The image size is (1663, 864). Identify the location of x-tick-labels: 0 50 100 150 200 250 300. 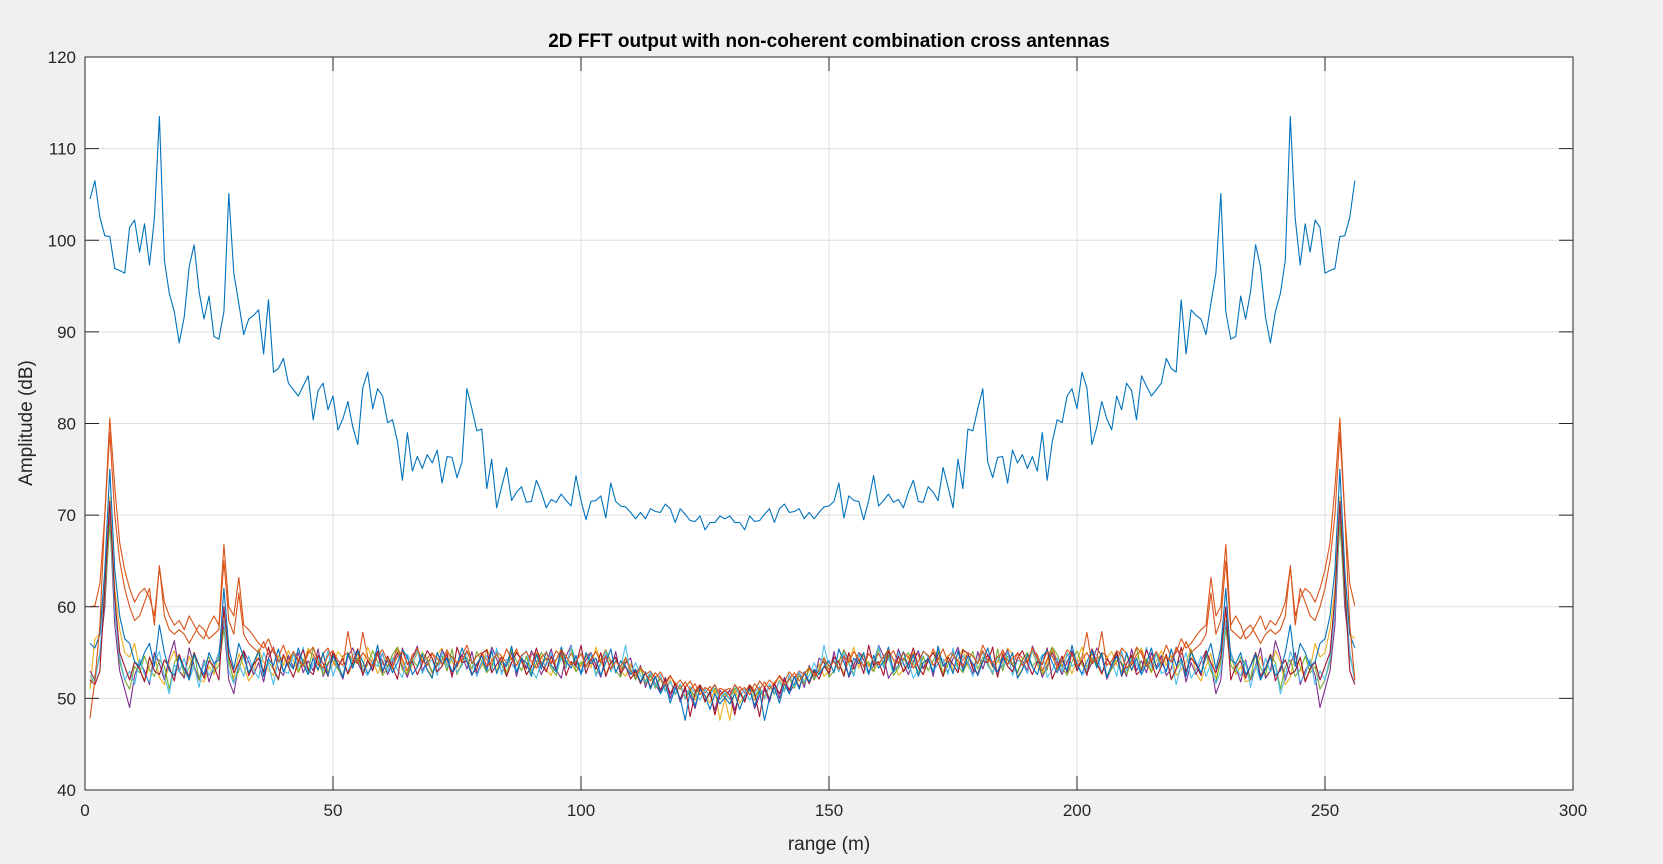
(833, 810).